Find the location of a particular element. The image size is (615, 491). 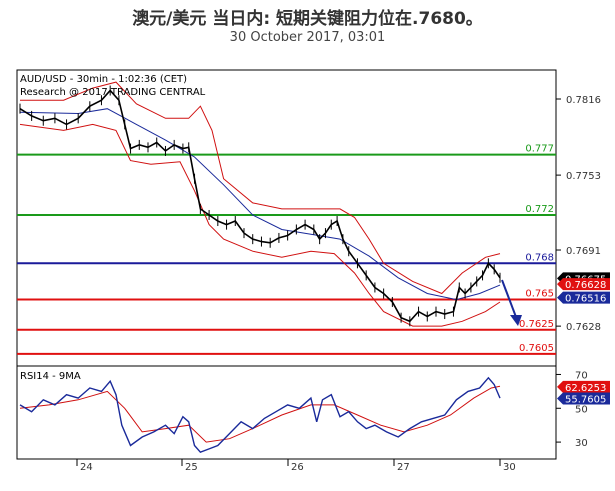

rsi-ma-line is located at coordinates (260, 414).